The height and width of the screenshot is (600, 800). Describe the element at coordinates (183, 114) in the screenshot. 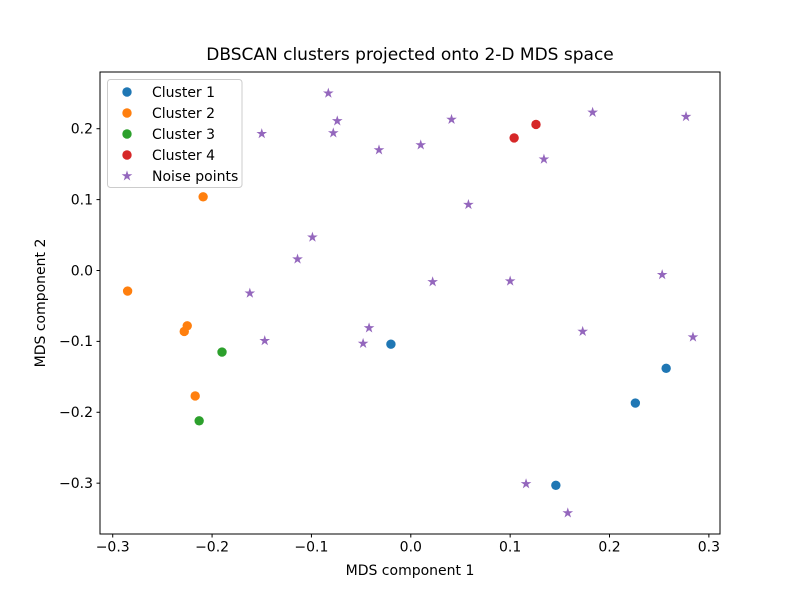

I see `legend-label: Cluster 2` at that location.